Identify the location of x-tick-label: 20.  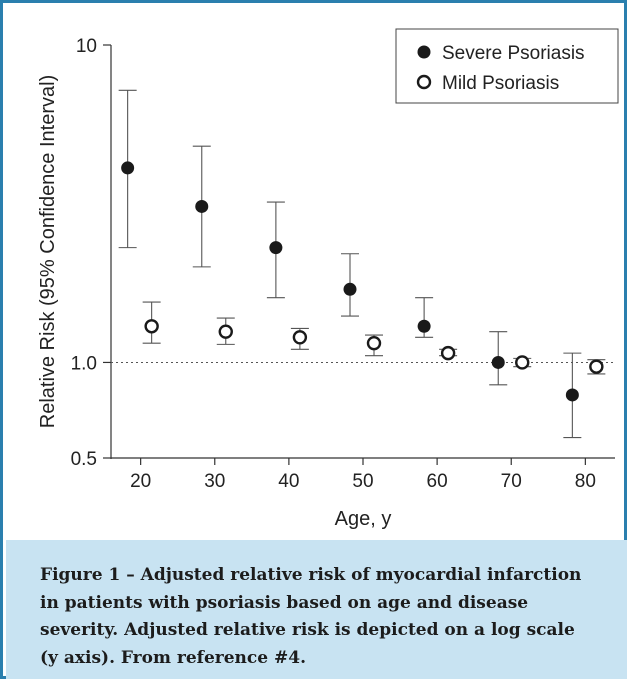
(140, 481).